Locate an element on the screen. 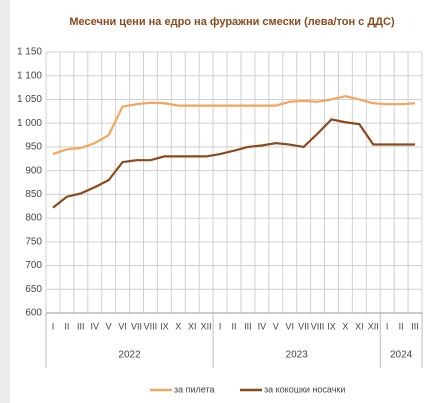 This screenshot has height=403, width=428. legend-label: за пилета is located at coordinates (194, 389).